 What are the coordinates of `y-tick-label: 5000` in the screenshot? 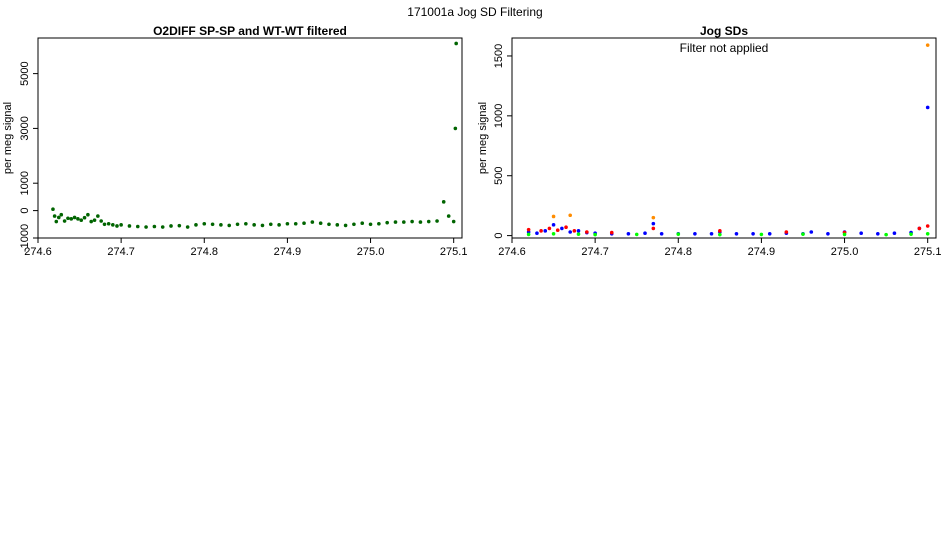 It's located at (25, 73).